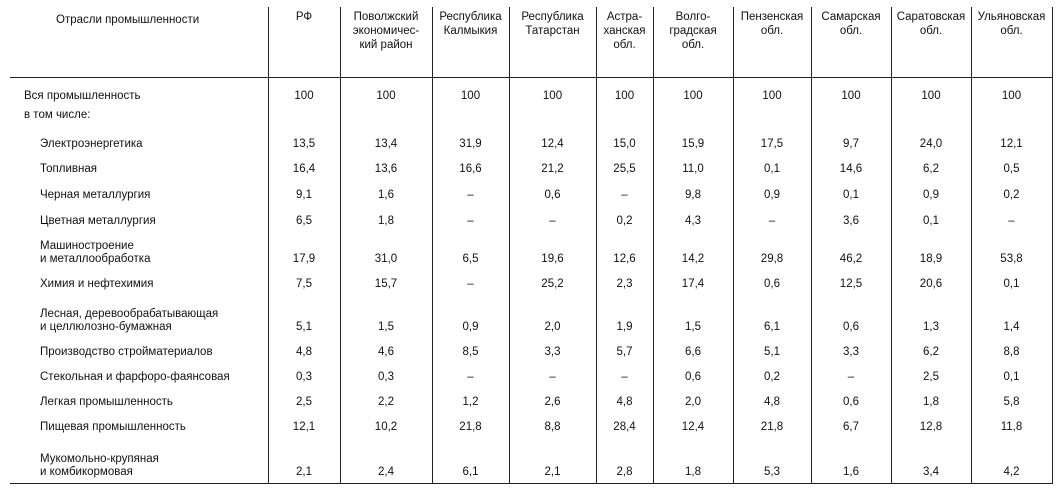  What do you see at coordinates (851, 167) in the screenshot?
I see `table-cell: 14,6` at bounding box center [851, 167].